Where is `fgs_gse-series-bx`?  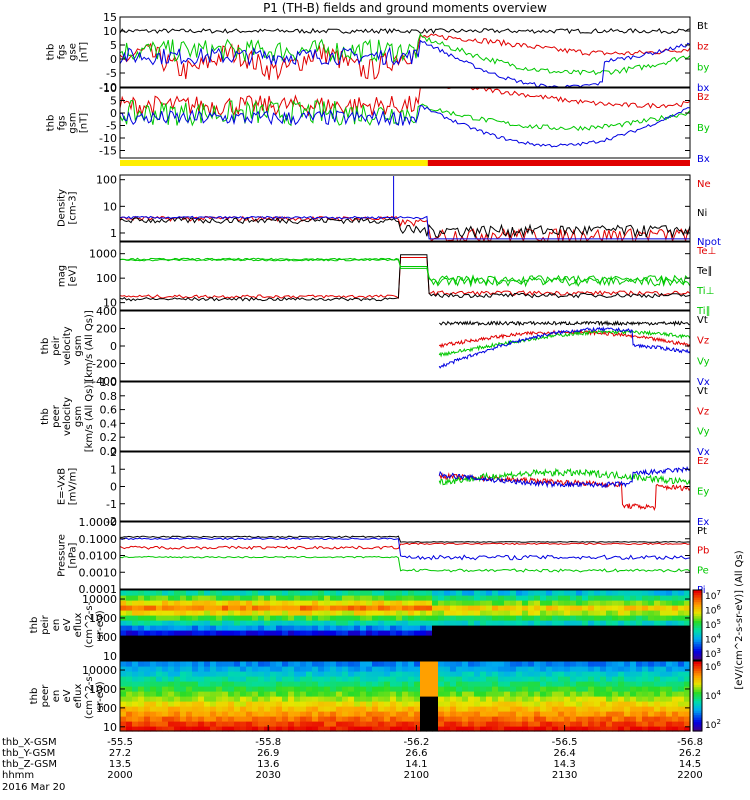 fgs_gse-series-bx is located at coordinates (405, 63).